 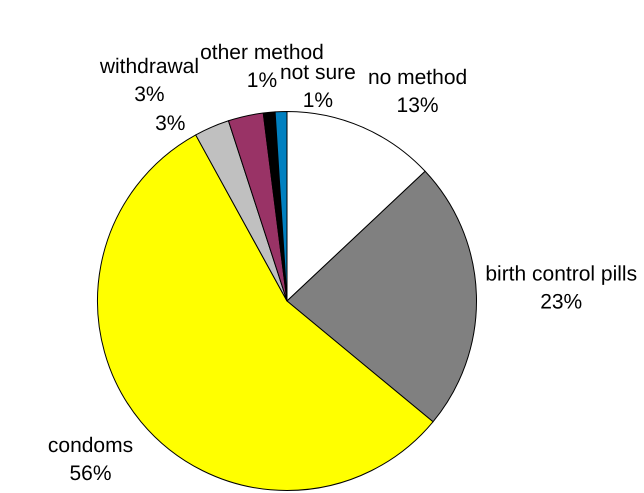 What do you see at coordinates (90, 474) in the screenshot?
I see `data-label: 56%` at bounding box center [90, 474].